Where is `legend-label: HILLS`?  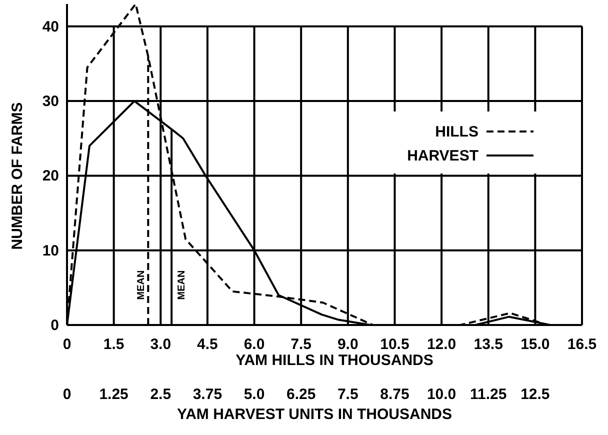 legend-label: HILLS is located at coordinates (456, 132).